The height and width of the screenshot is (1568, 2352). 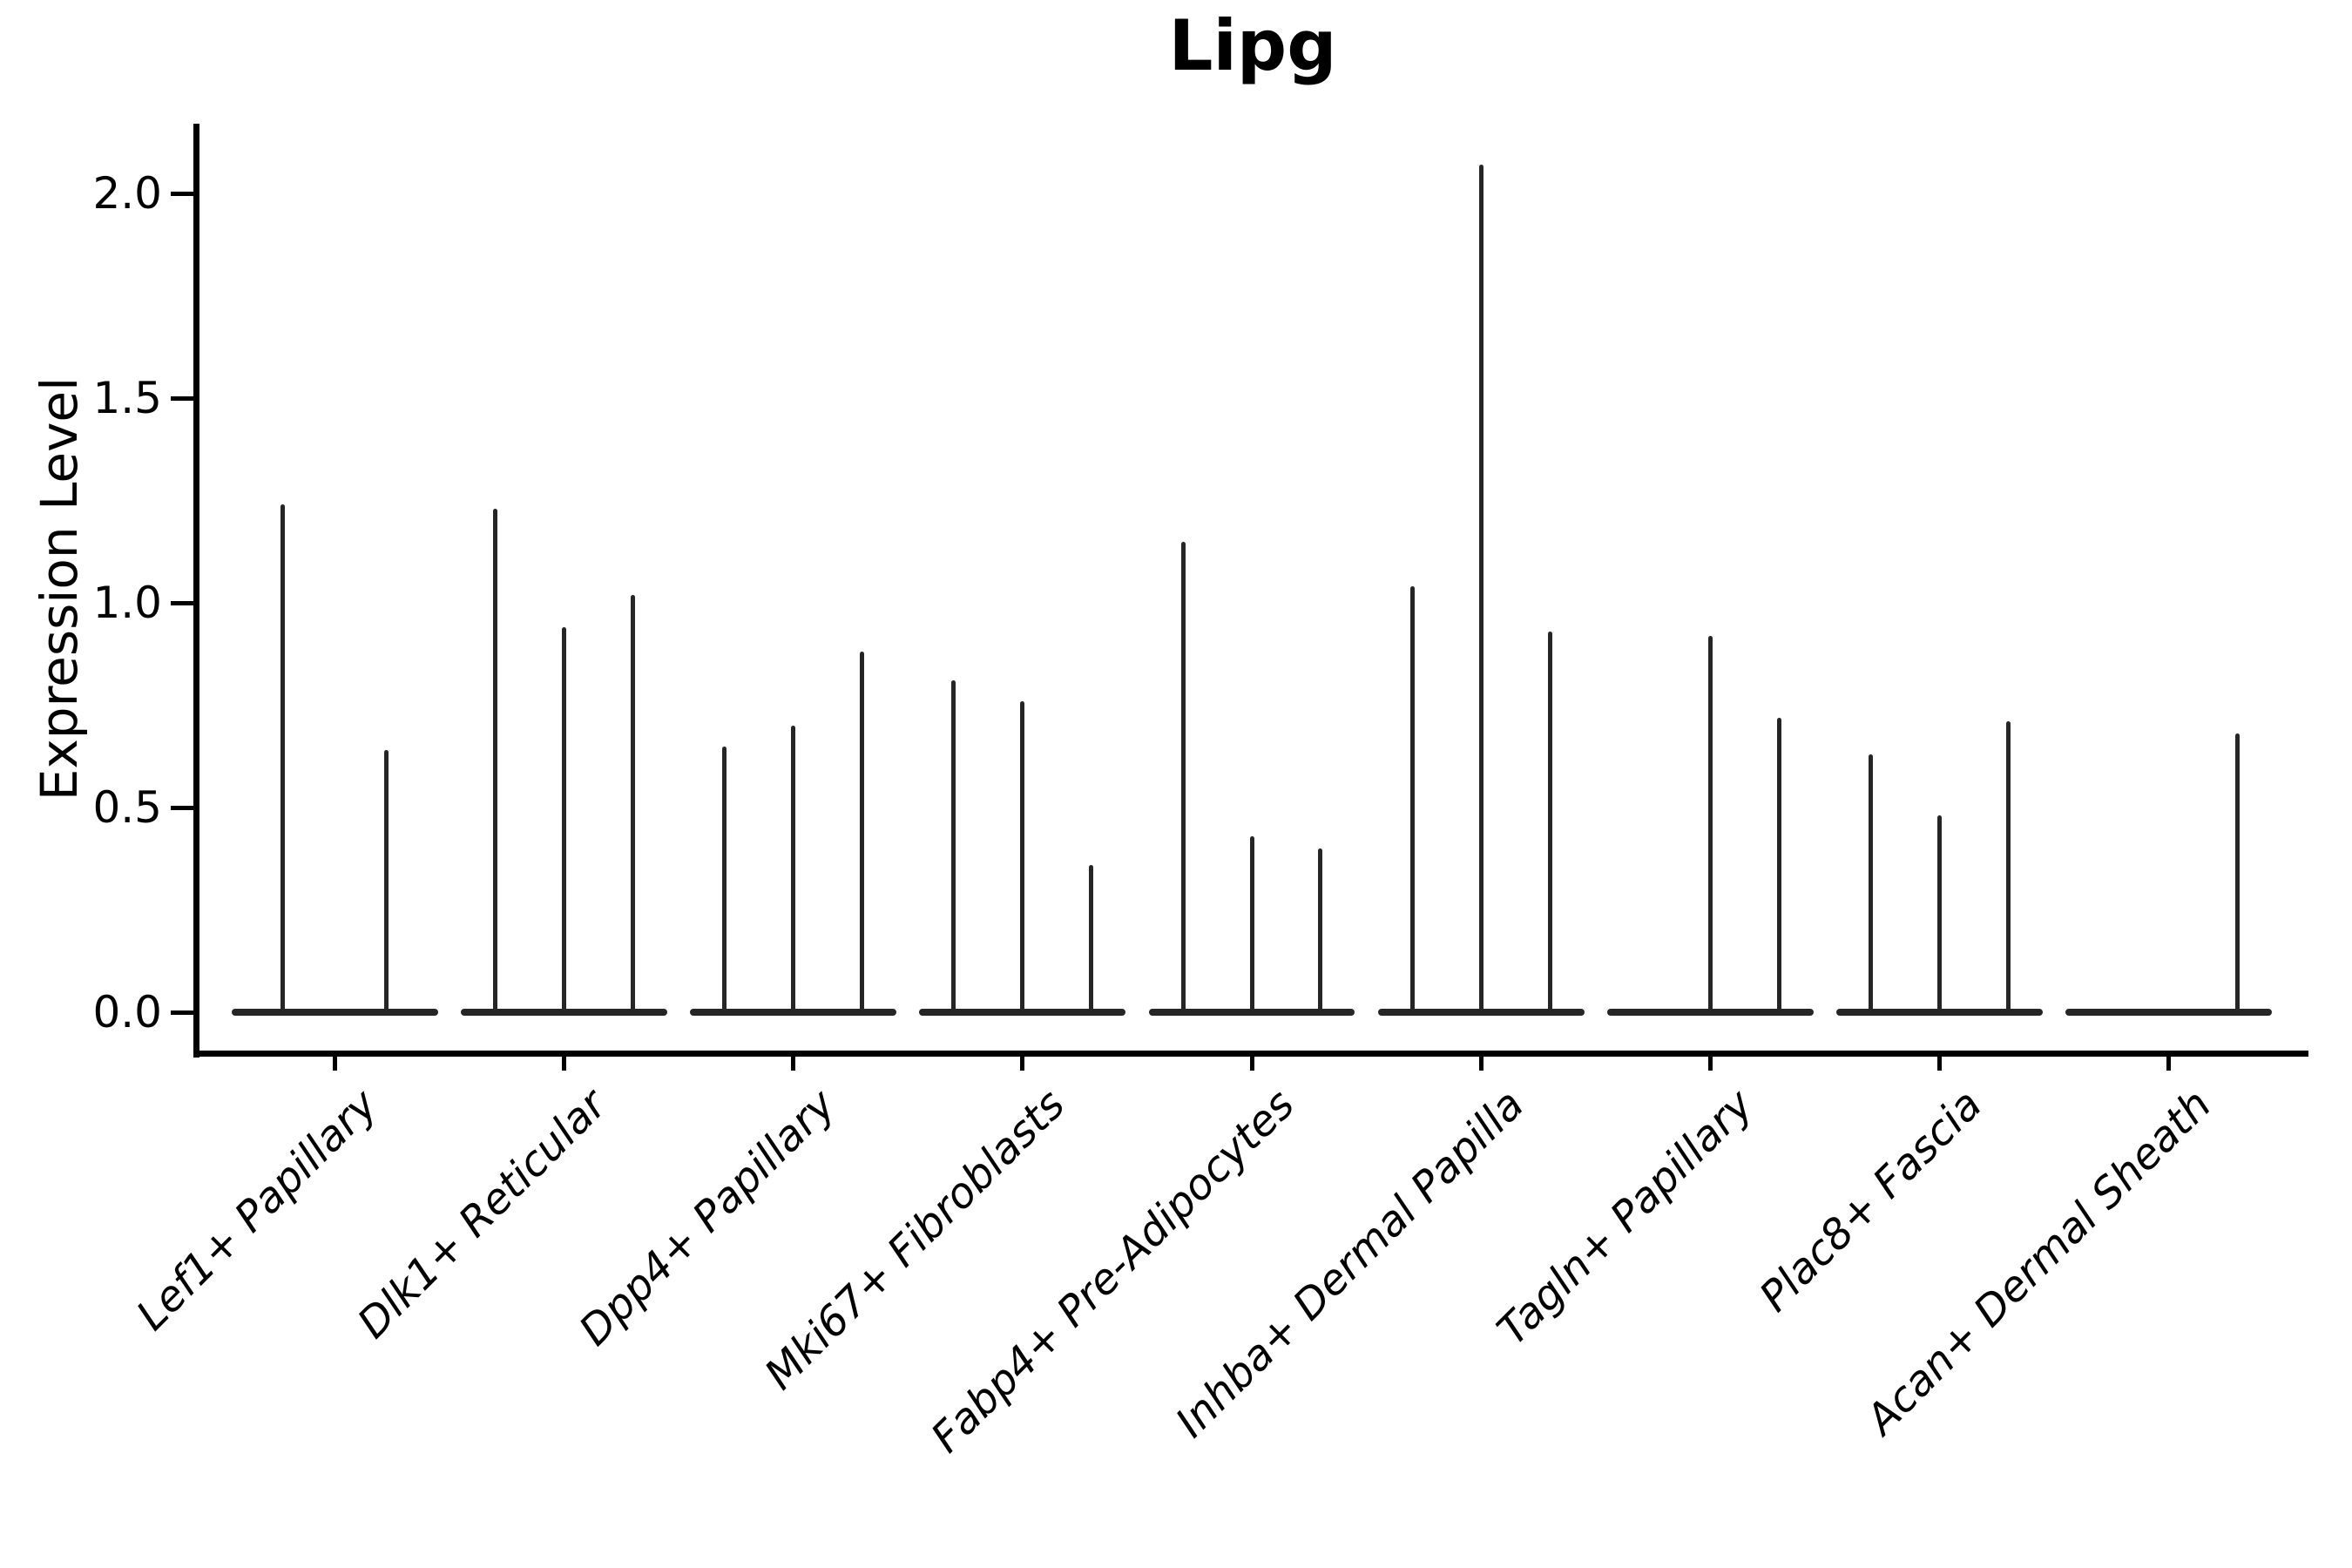 What do you see at coordinates (196, 591) in the screenshot?
I see `y-axis-spine` at bounding box center [196, 591].